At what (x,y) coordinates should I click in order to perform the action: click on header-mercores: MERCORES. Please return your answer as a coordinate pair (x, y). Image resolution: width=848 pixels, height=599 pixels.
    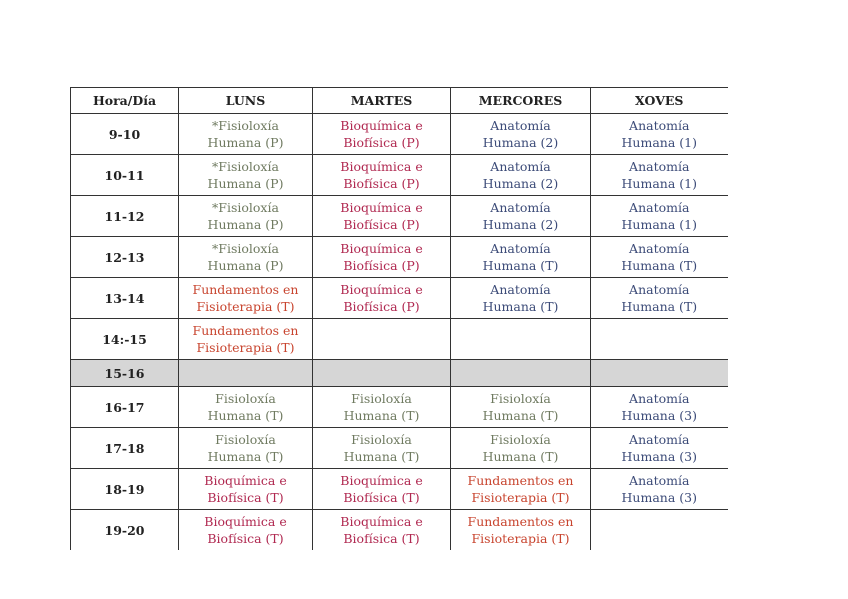
    Looking at the image, I should click on (520, 100).